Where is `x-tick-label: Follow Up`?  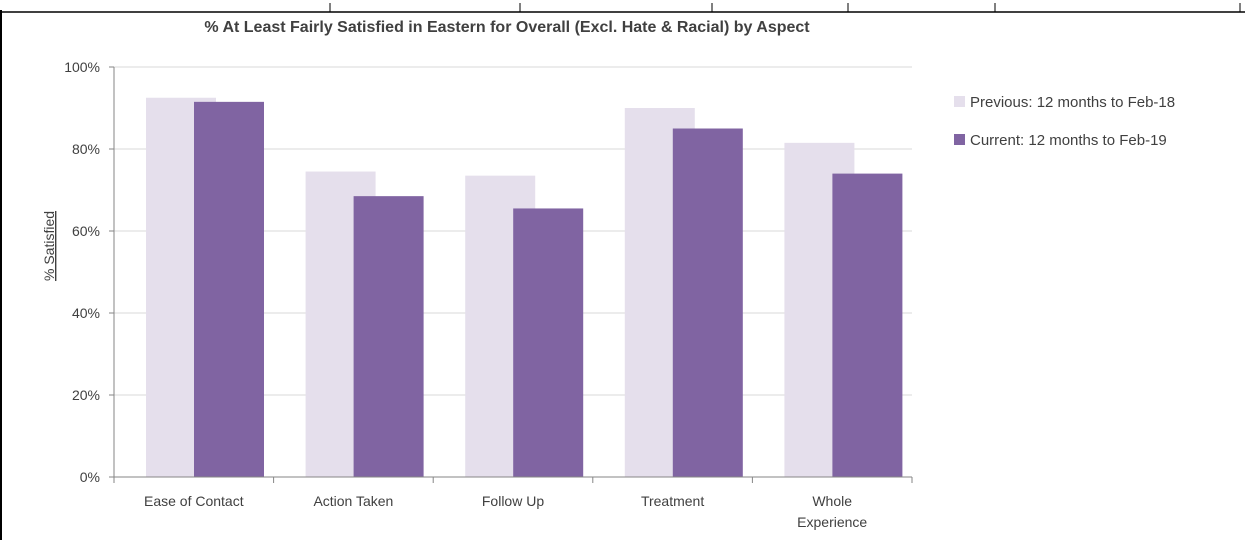
x-tick-label: Follow Up is located at coordinates (513, 501).